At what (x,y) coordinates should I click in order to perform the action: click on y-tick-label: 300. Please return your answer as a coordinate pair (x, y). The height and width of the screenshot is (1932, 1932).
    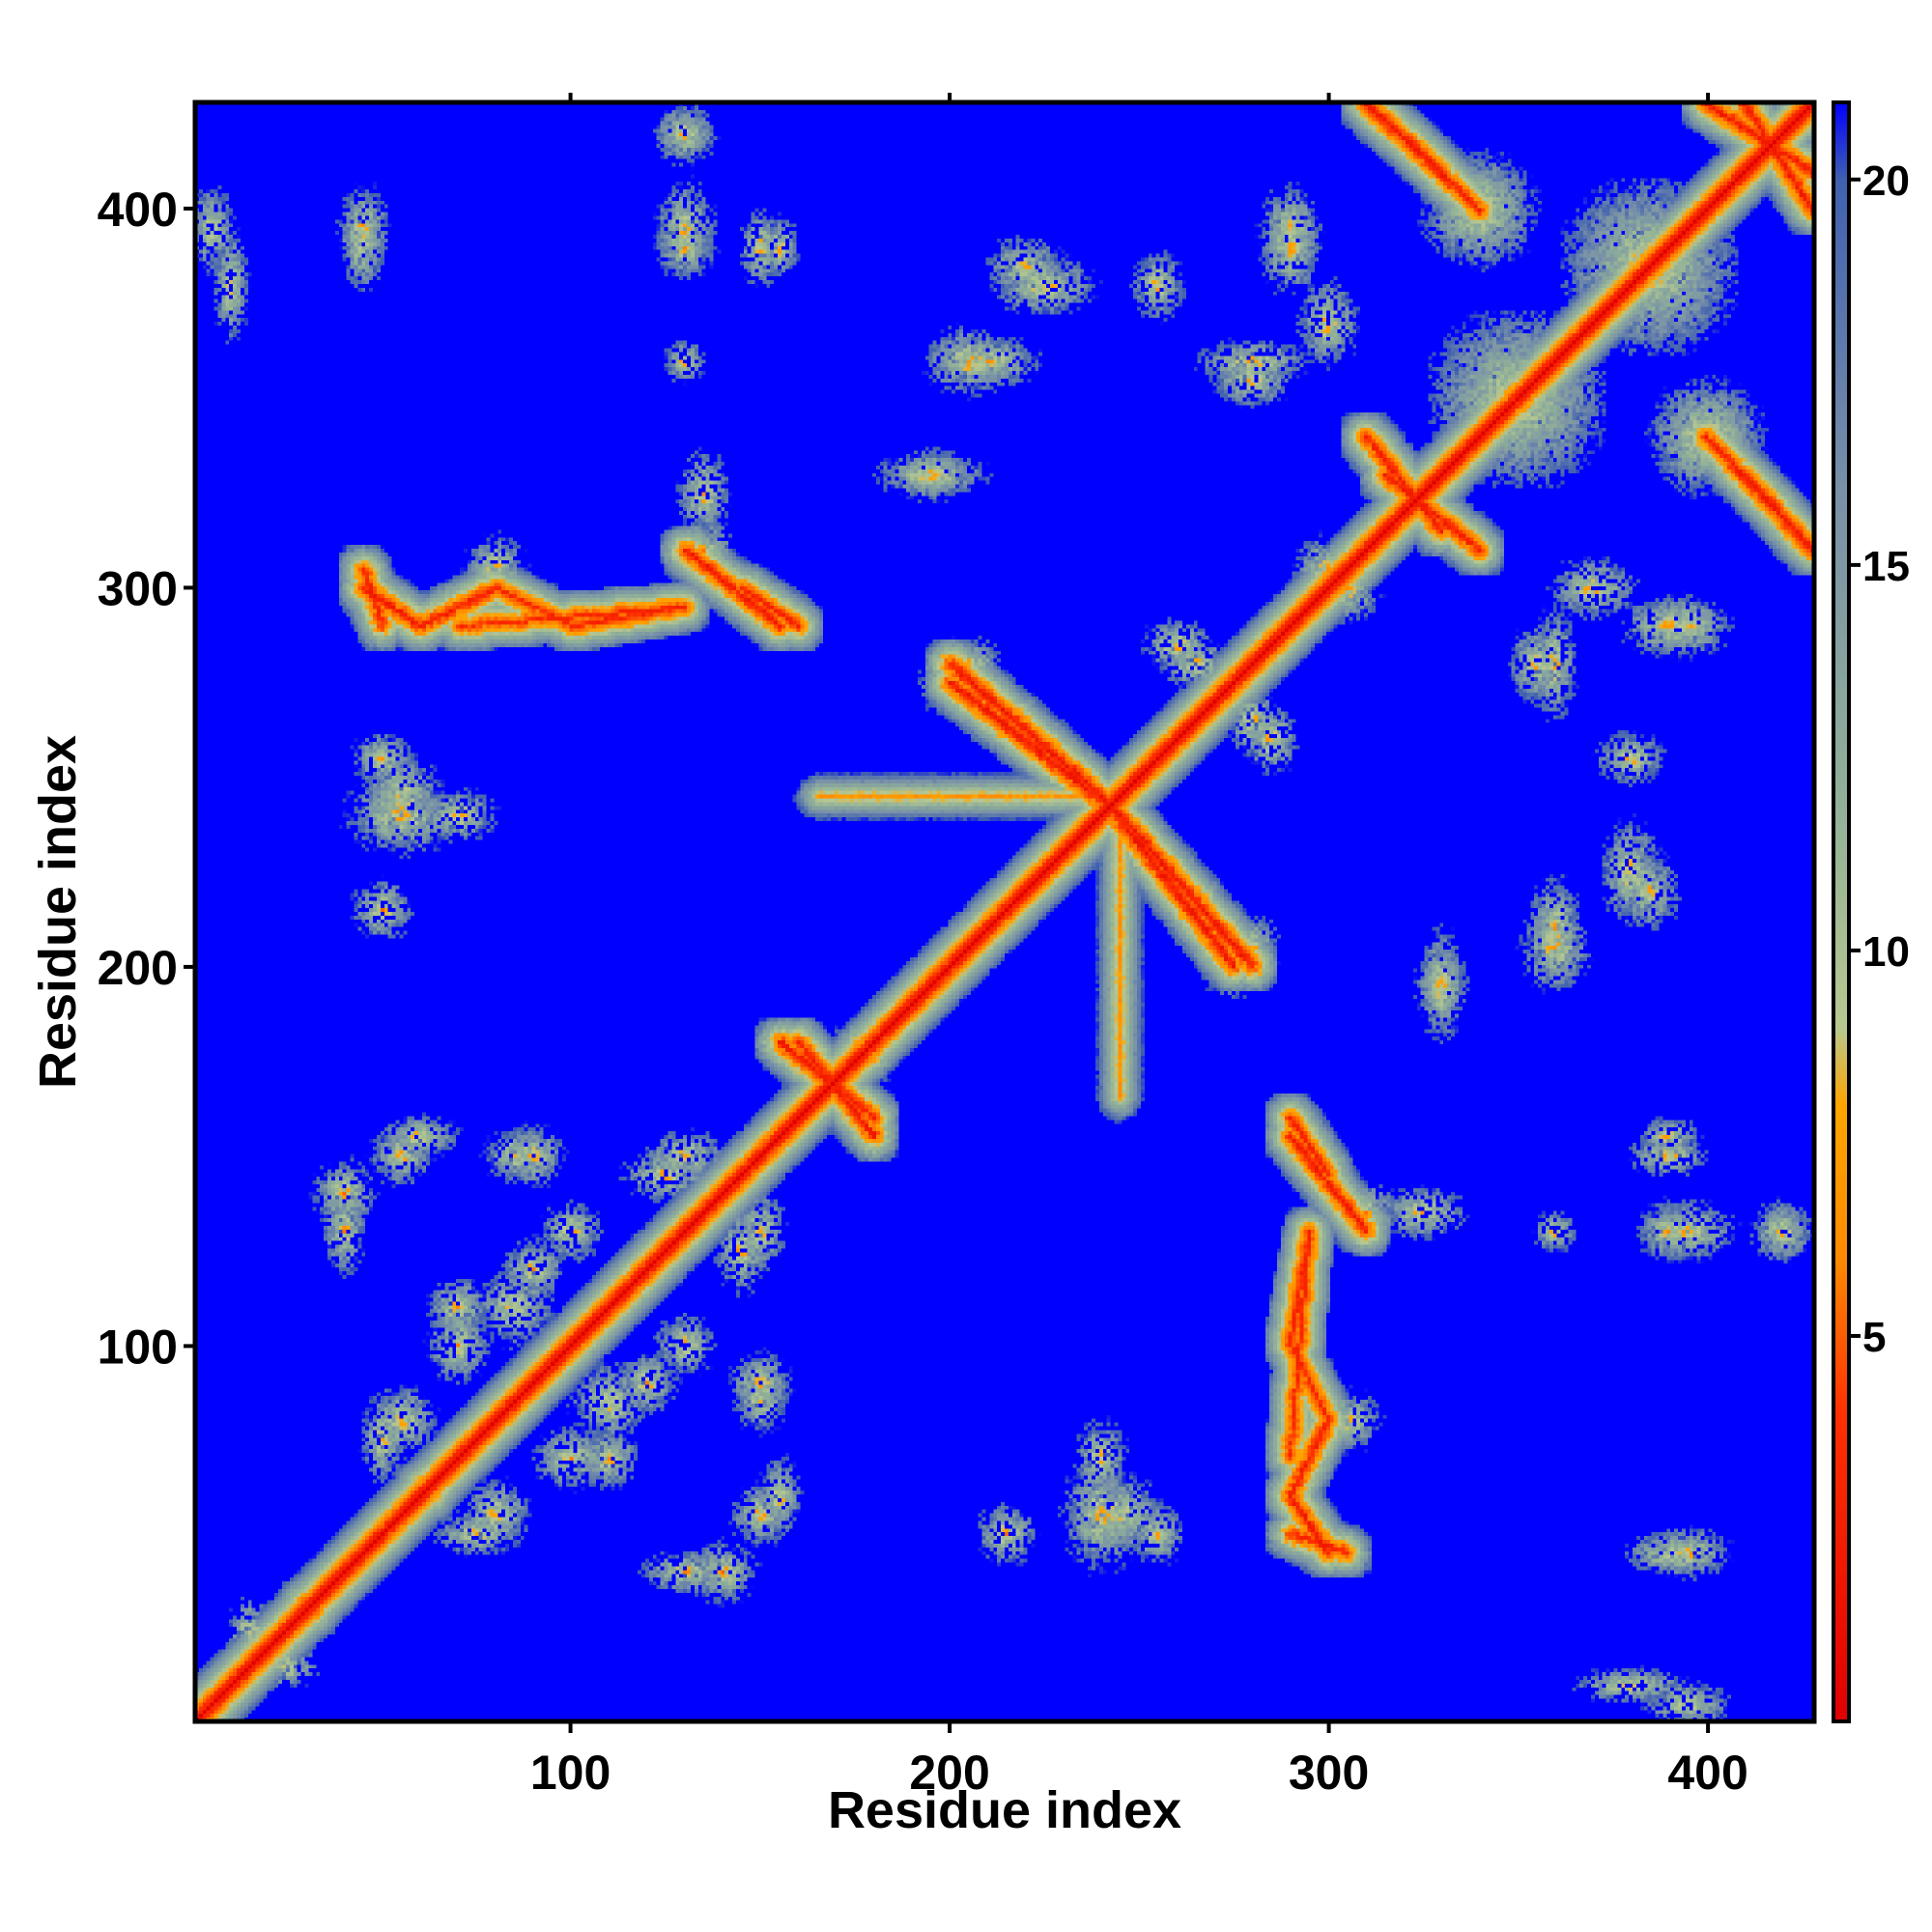
    Looking at the image, I should click on (138, 588).